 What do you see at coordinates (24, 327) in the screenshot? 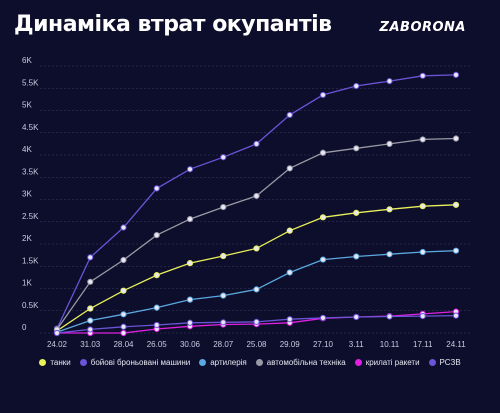
I see `y-tick-label: 0` at bounding box center [24, 327].